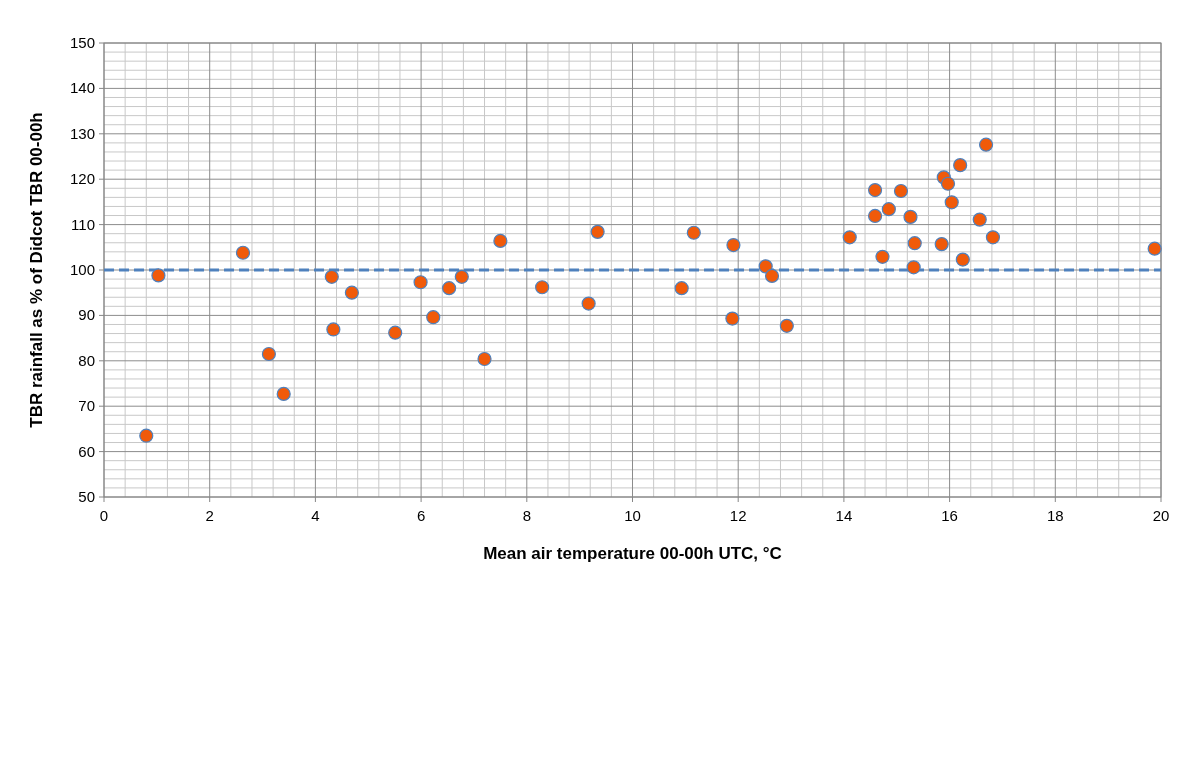  What do you see at coordinates (209, 515) in the screenshot?
I see `x-tick-label: 2` at bounding box center [209, 515].